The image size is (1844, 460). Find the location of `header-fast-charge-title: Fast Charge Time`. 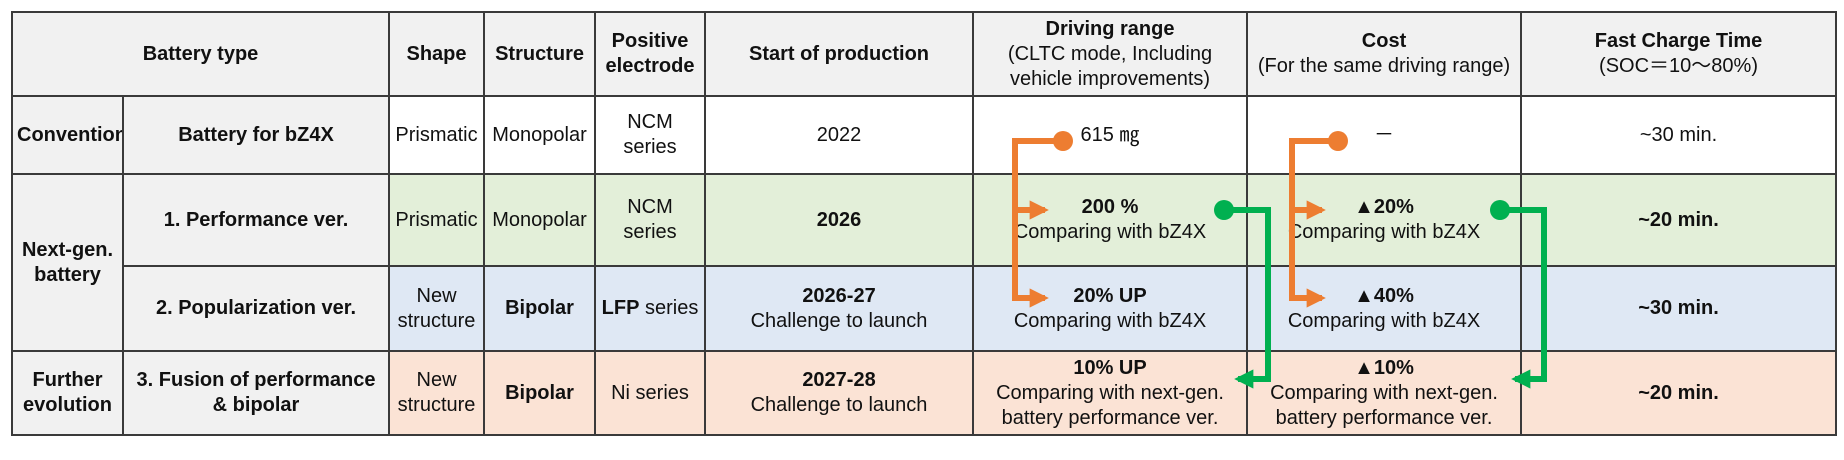

header-fast-charge-title: Fast Charge Time is located at coordinates (1678, 41).